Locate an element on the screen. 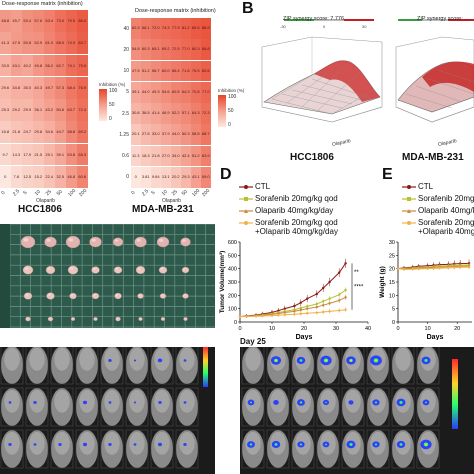  heatmap-right-x-ticks: 0 2.5 5 10 25 50 100 200 is located at coordinates (170, 193).